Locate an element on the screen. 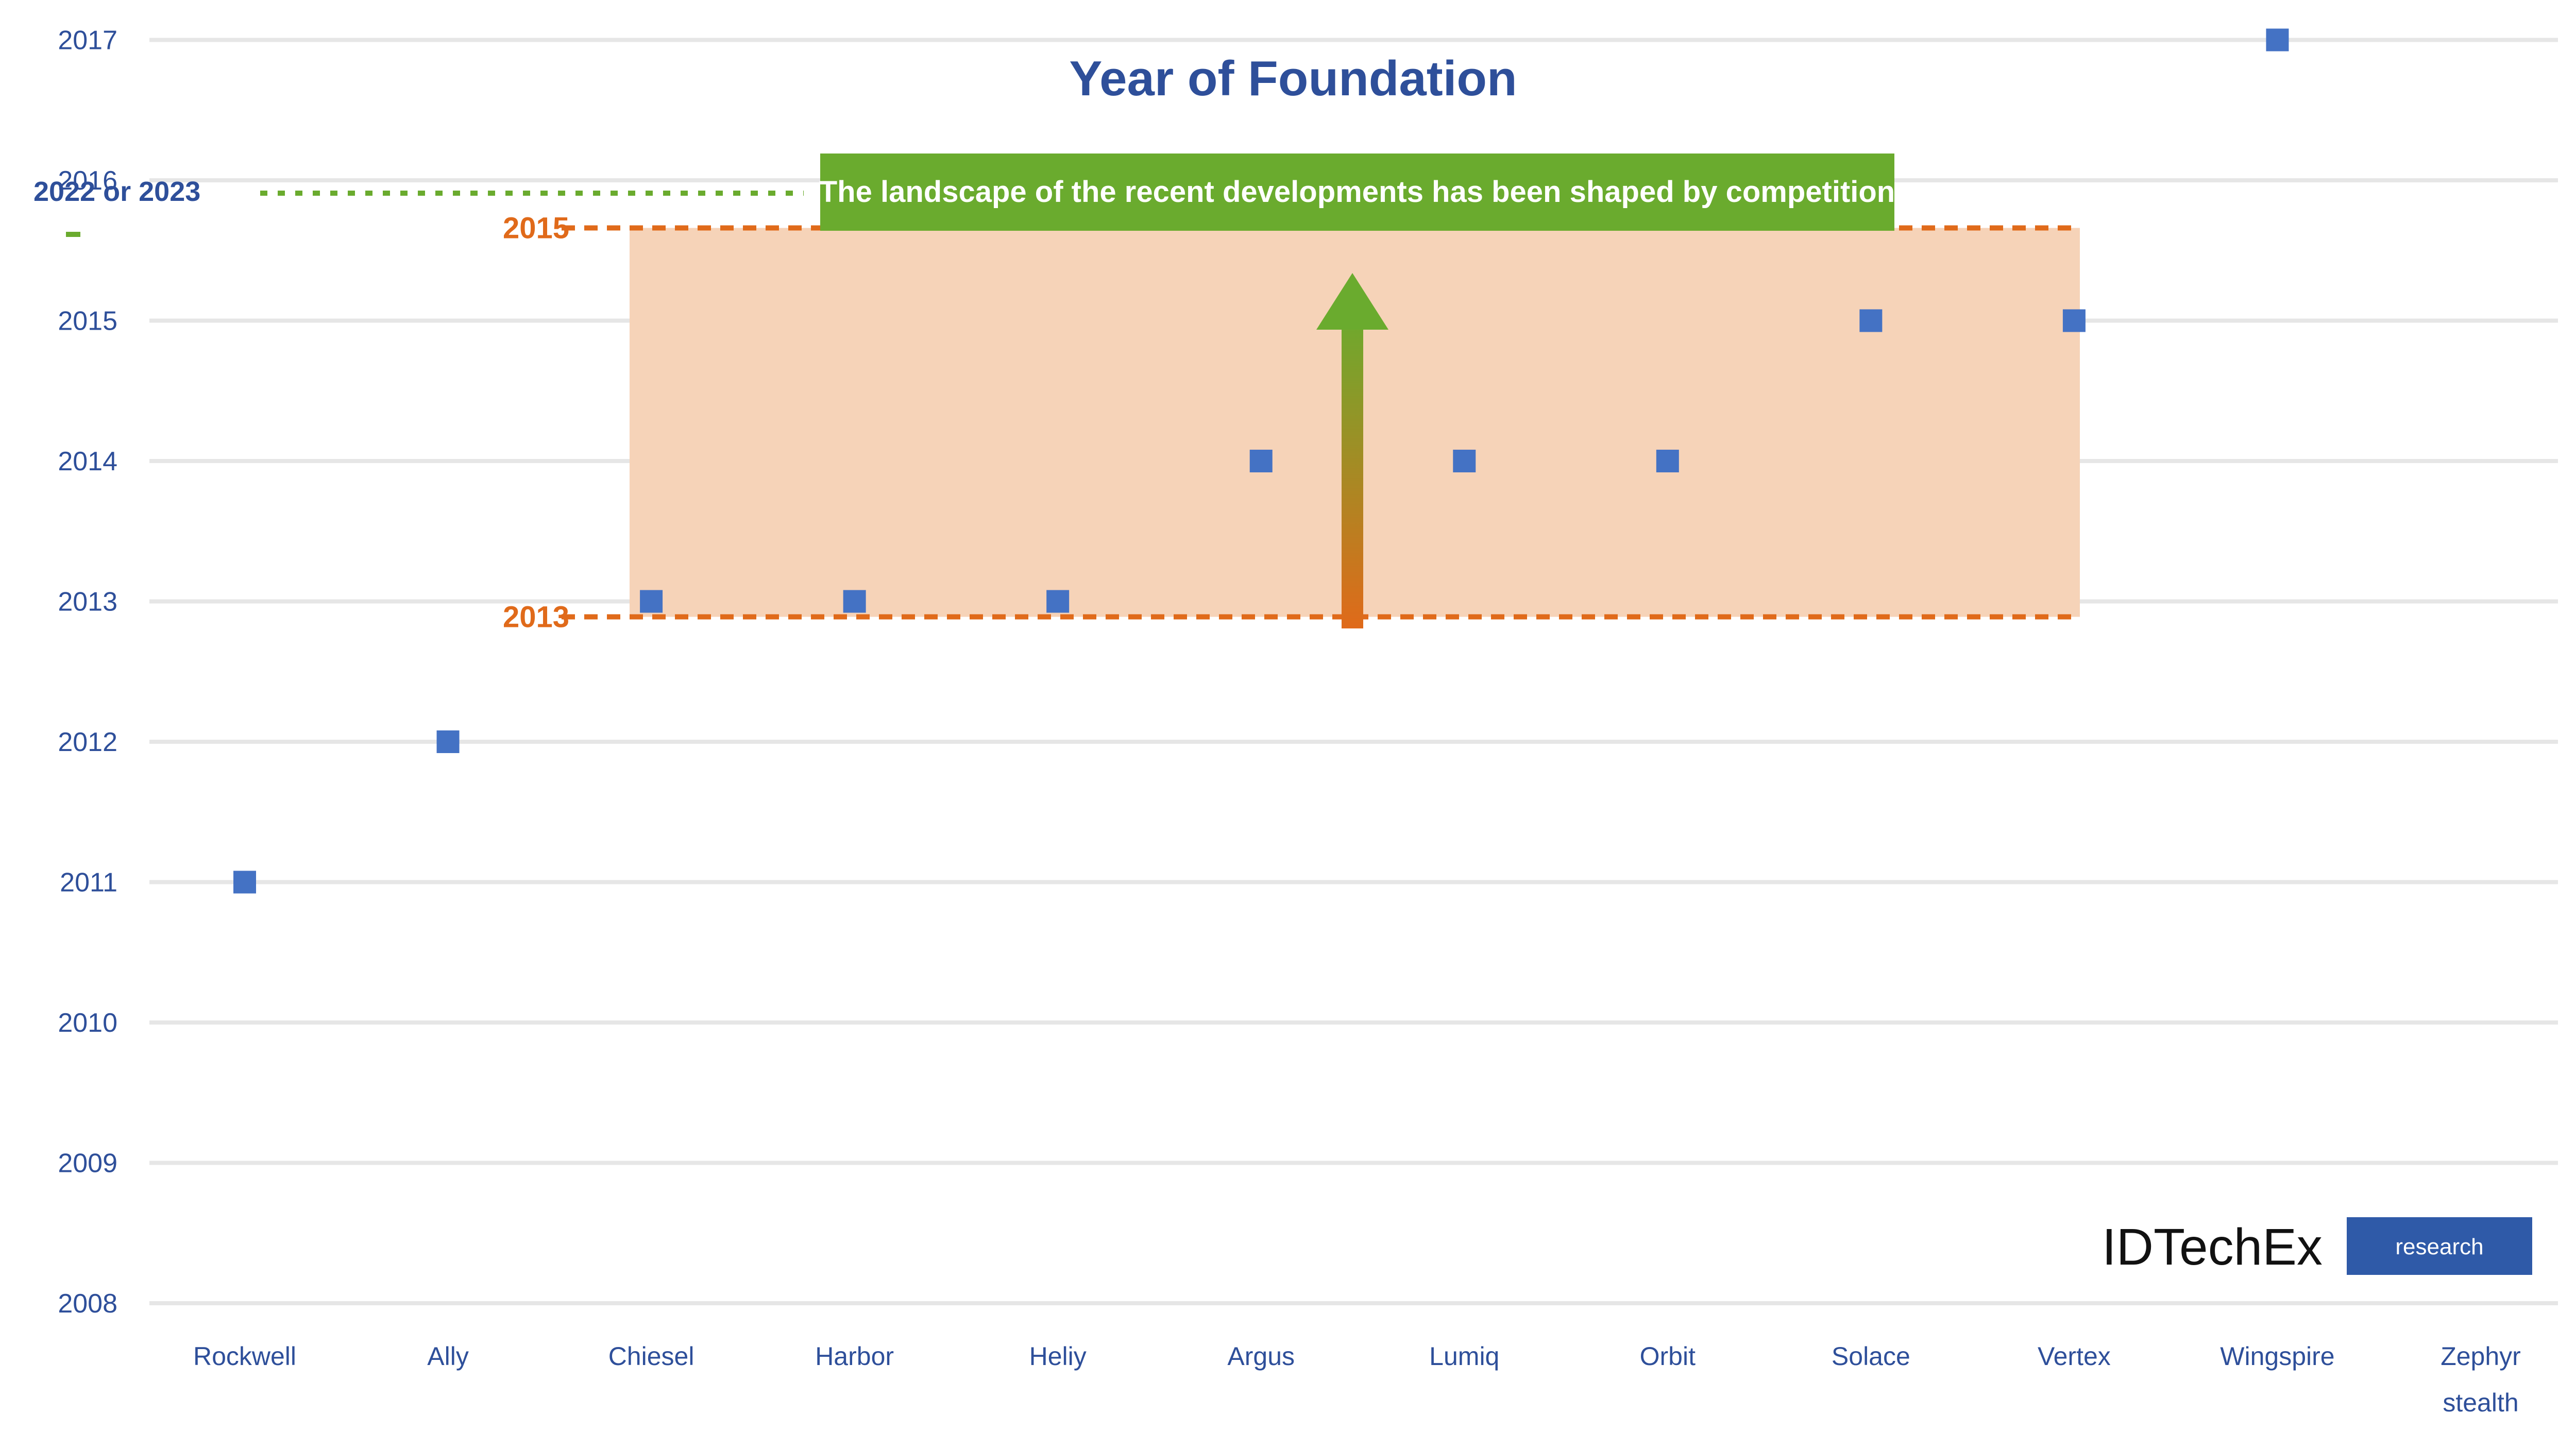 The height and width of the screenshot is (1449, 2576). callout-box is located at coordinates (1357, 193).